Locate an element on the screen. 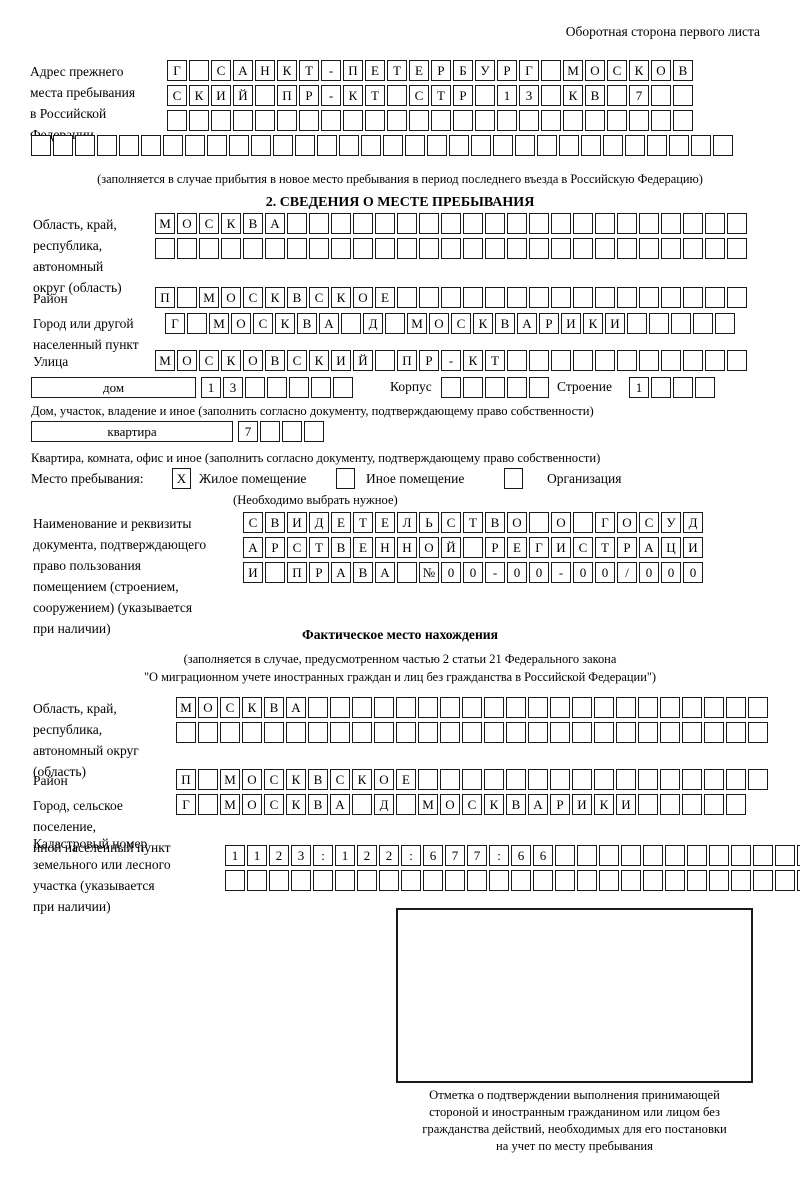 The height and width of the screenshot is (1180, 800). document-r2-cell-18: А is located at coordinates (649, 547).